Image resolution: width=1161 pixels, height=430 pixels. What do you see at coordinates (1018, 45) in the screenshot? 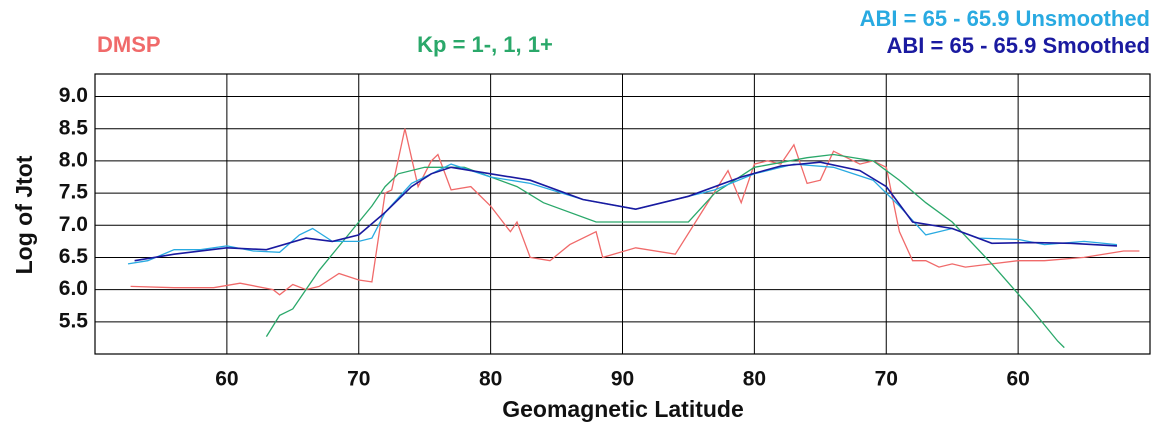
I see `legend-label: ABI = 65 - 65.9 Smoothed` at bounding box center [1018, 45].